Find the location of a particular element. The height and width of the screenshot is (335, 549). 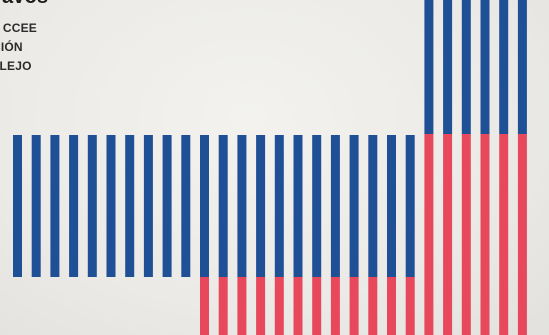

legend-line: LLEJO is located at coordinates (16, 66).